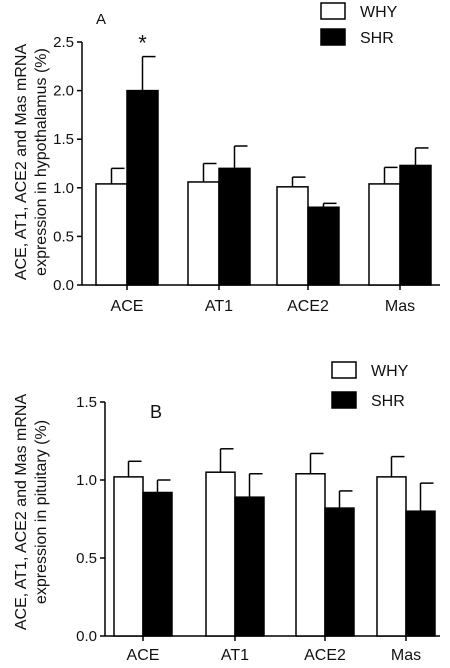  What do you see at coordinates (333, 11) in the screenshot?
I see `legend-swatch-a-why` at bounding box center [333, 11].